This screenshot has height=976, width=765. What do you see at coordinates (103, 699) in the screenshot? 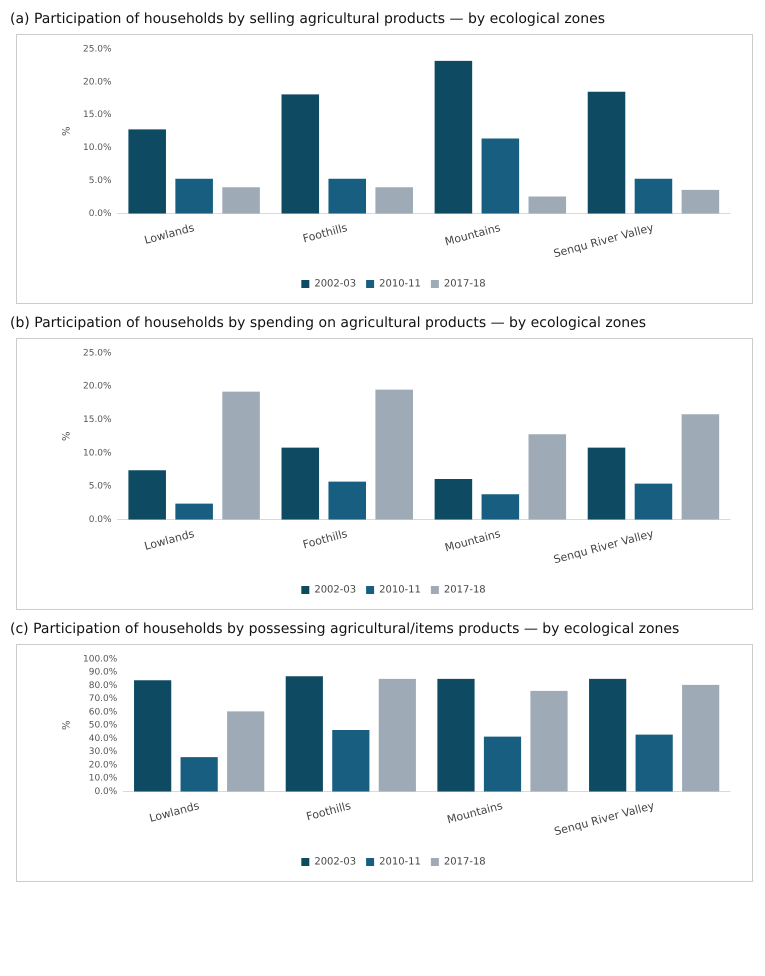
I see `y-tick-label: 70.0%` at bounding box center [103, 699].